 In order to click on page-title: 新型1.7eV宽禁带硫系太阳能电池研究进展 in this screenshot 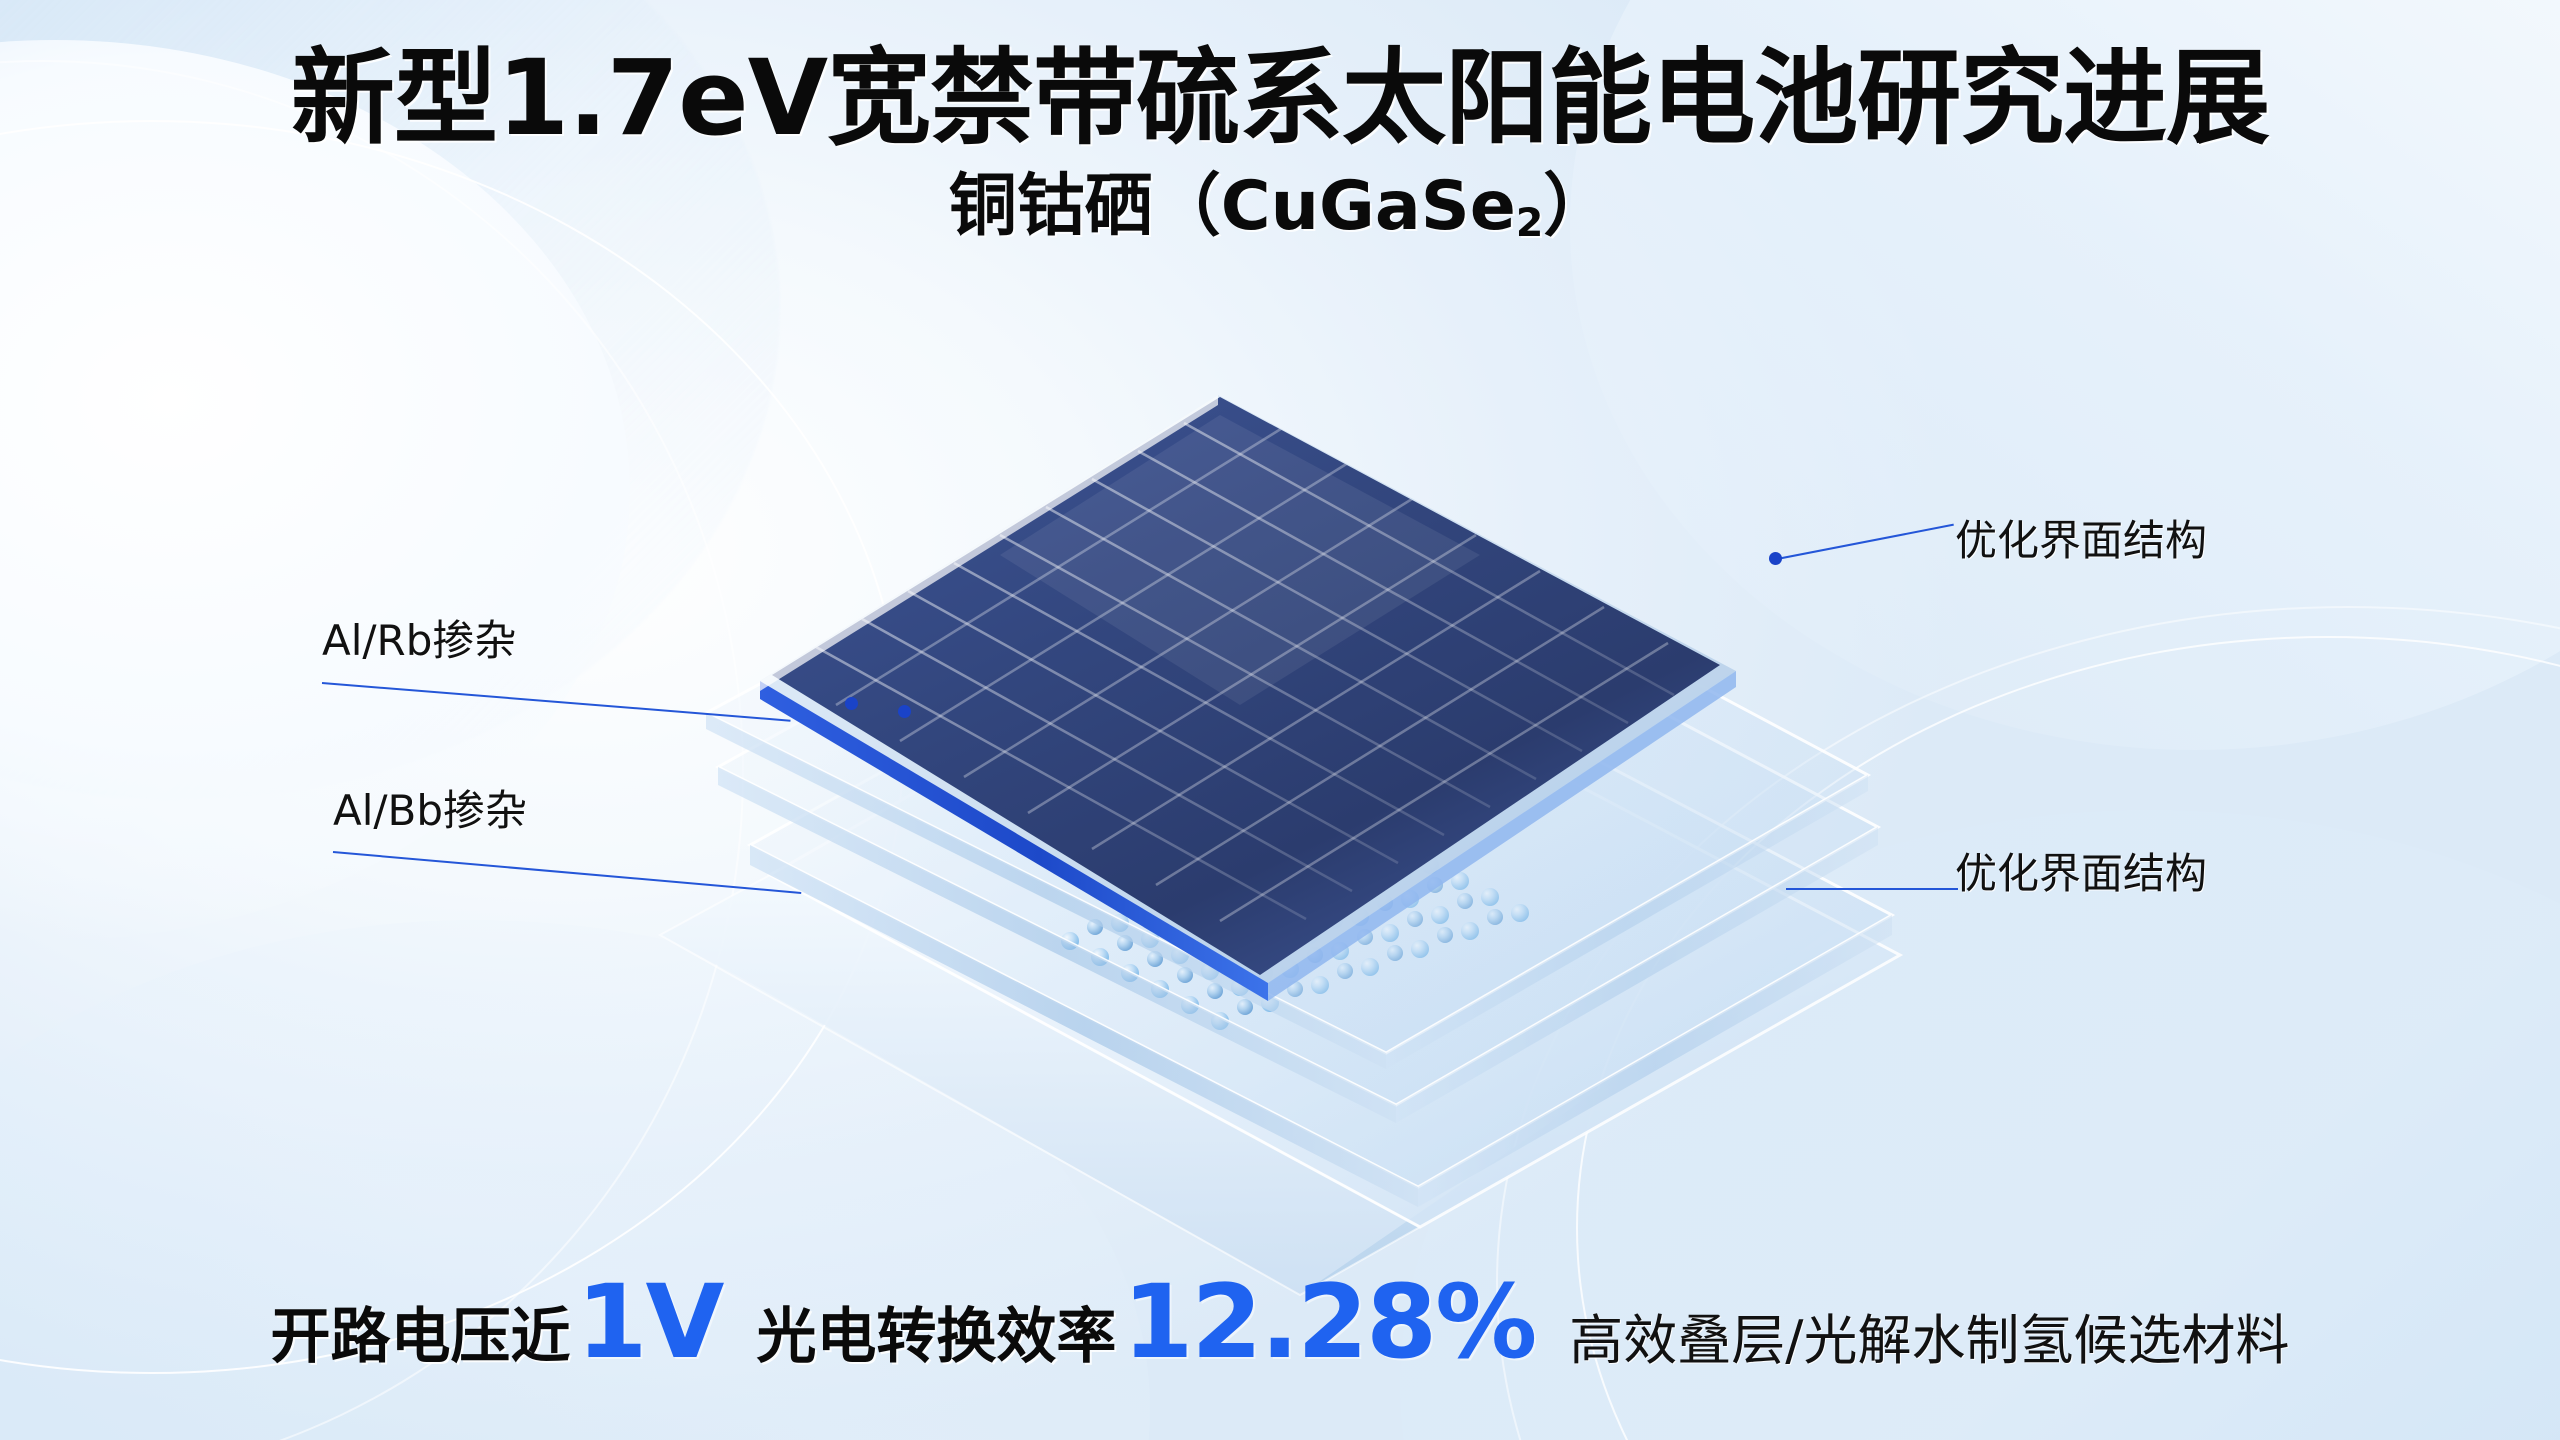, I will do `click(1280, 98)`.